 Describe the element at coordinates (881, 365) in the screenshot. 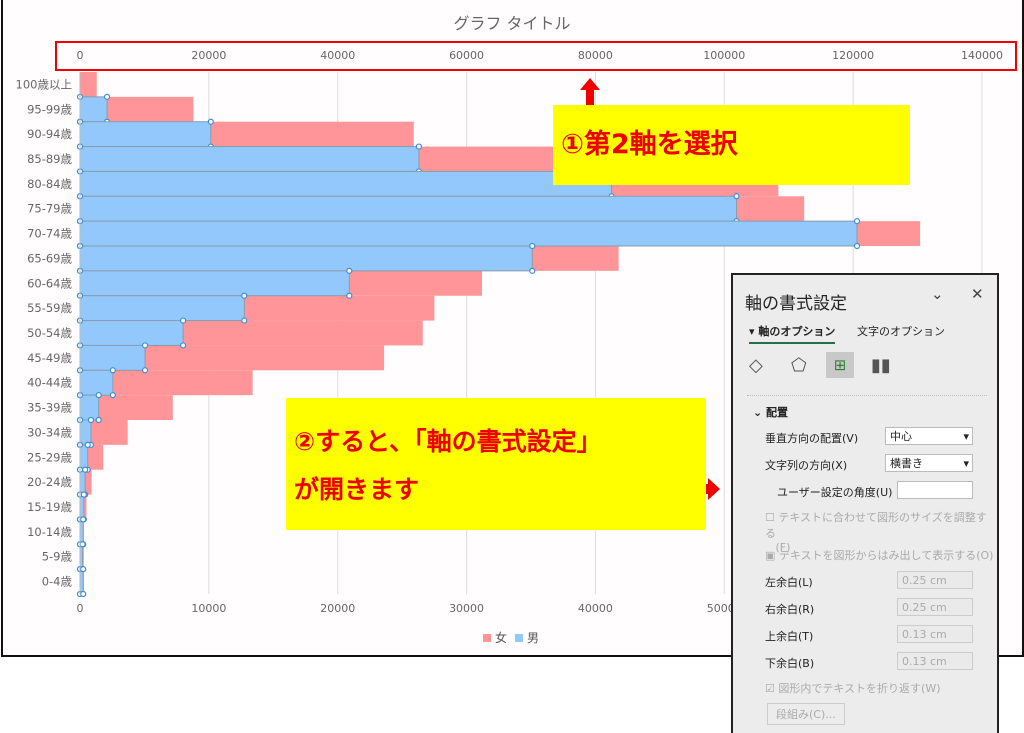

I see `bar-chart-icon: ▮▮` at that location.